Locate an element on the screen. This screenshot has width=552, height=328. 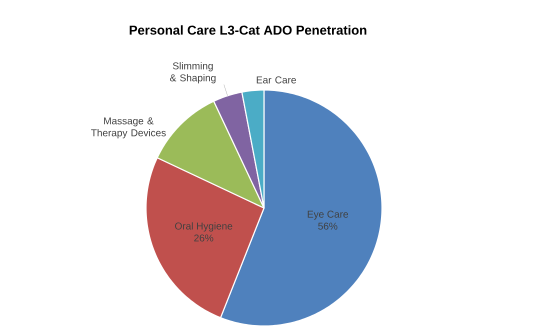
data-label: 26% is located at coordinates (204, 238).